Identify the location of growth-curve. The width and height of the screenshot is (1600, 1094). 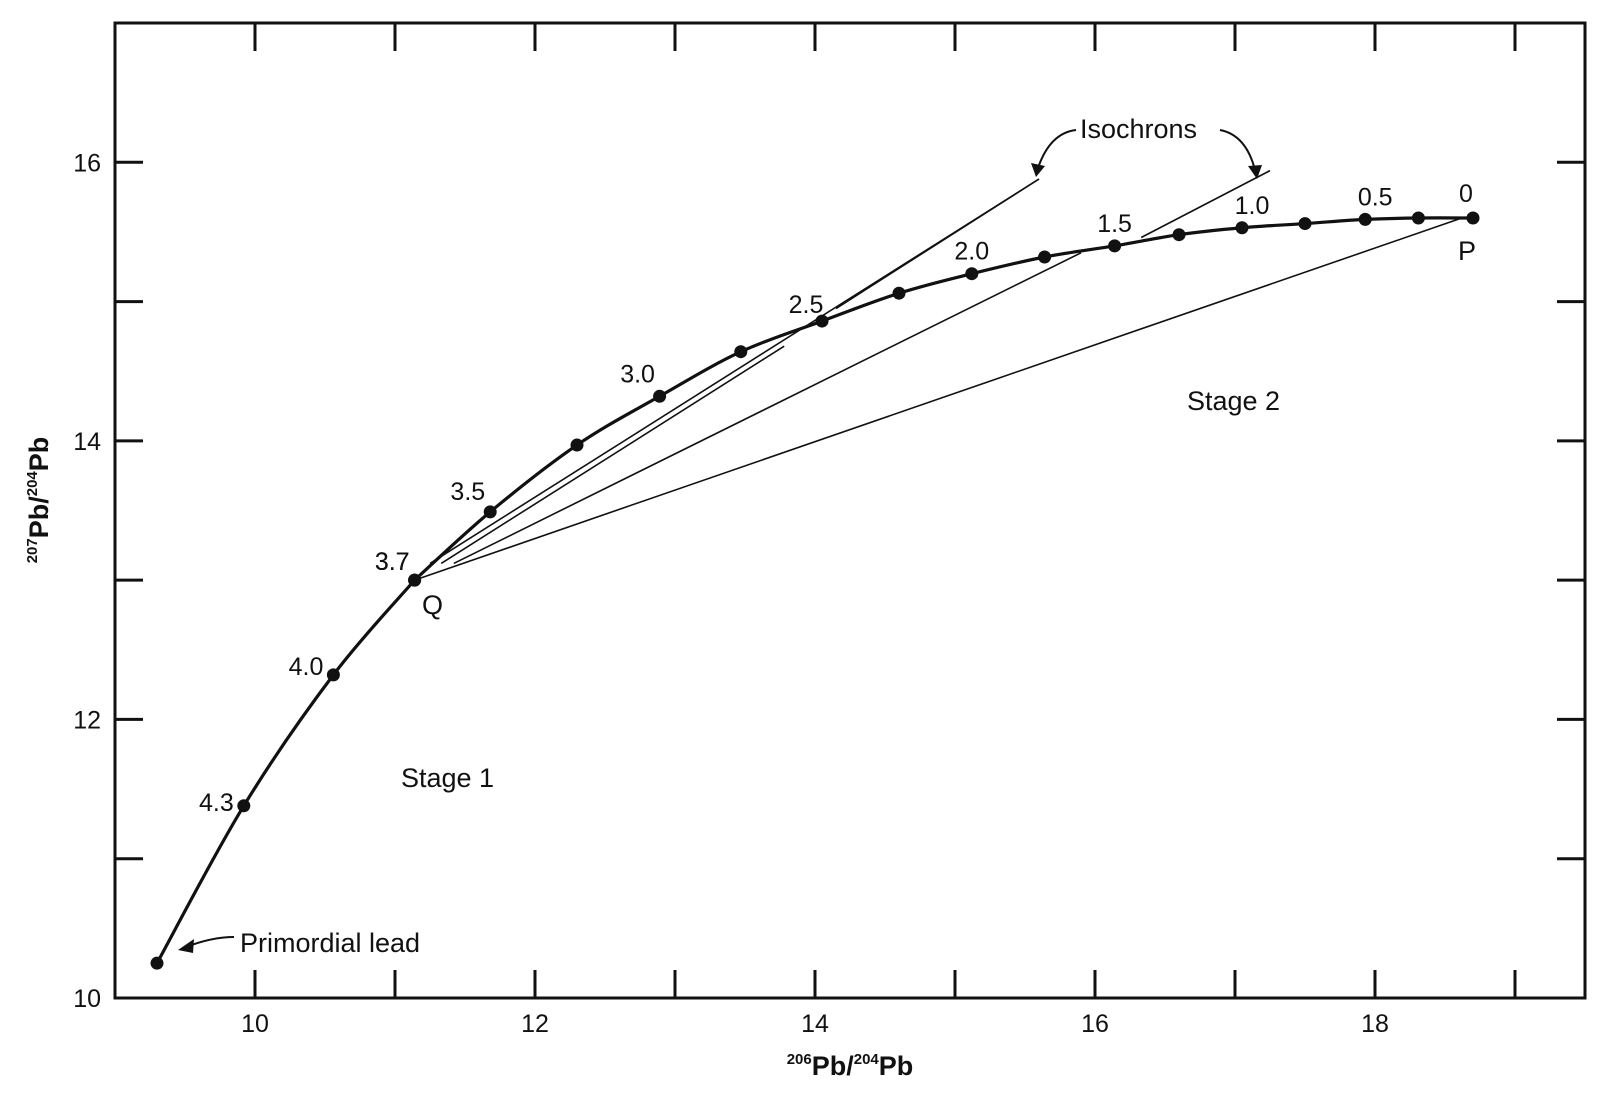
(285, 771).